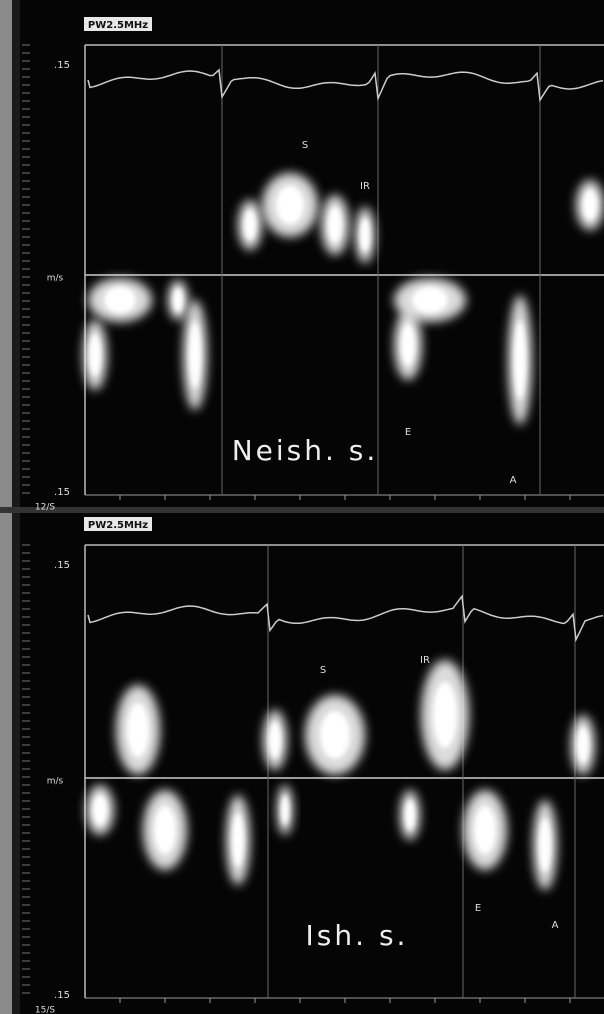 This screenshot has width=604, height=1014. I want to click on caption: Ish. s., so click(357, 935).